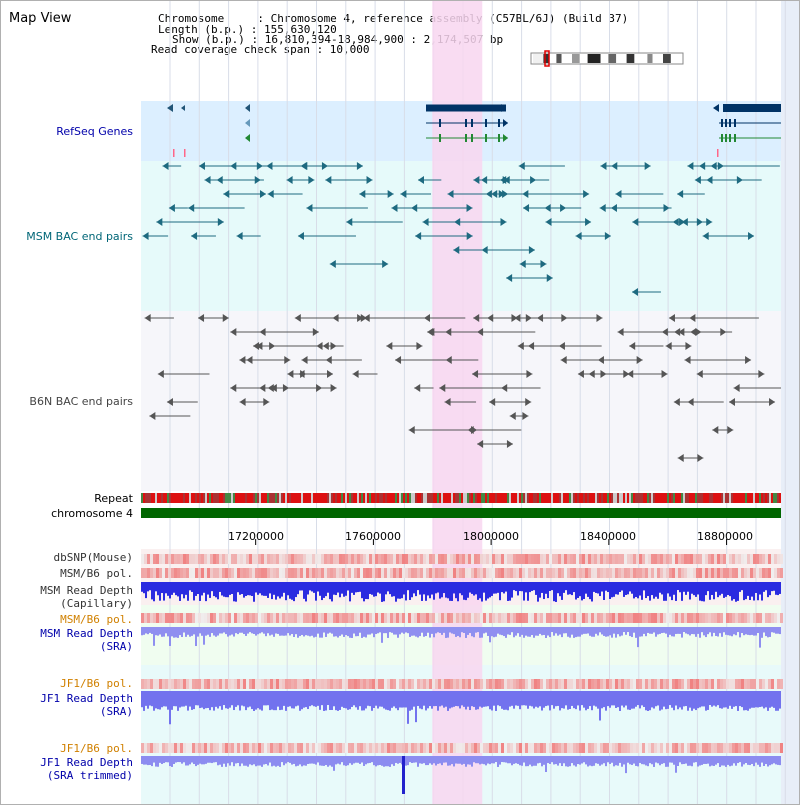 The width and height of the screenshot is (800, 805). Describe the element at coordinates (81, 401) in the screenshot. I see `b6n-bac-label: B6N BAC end pairs` at that location.